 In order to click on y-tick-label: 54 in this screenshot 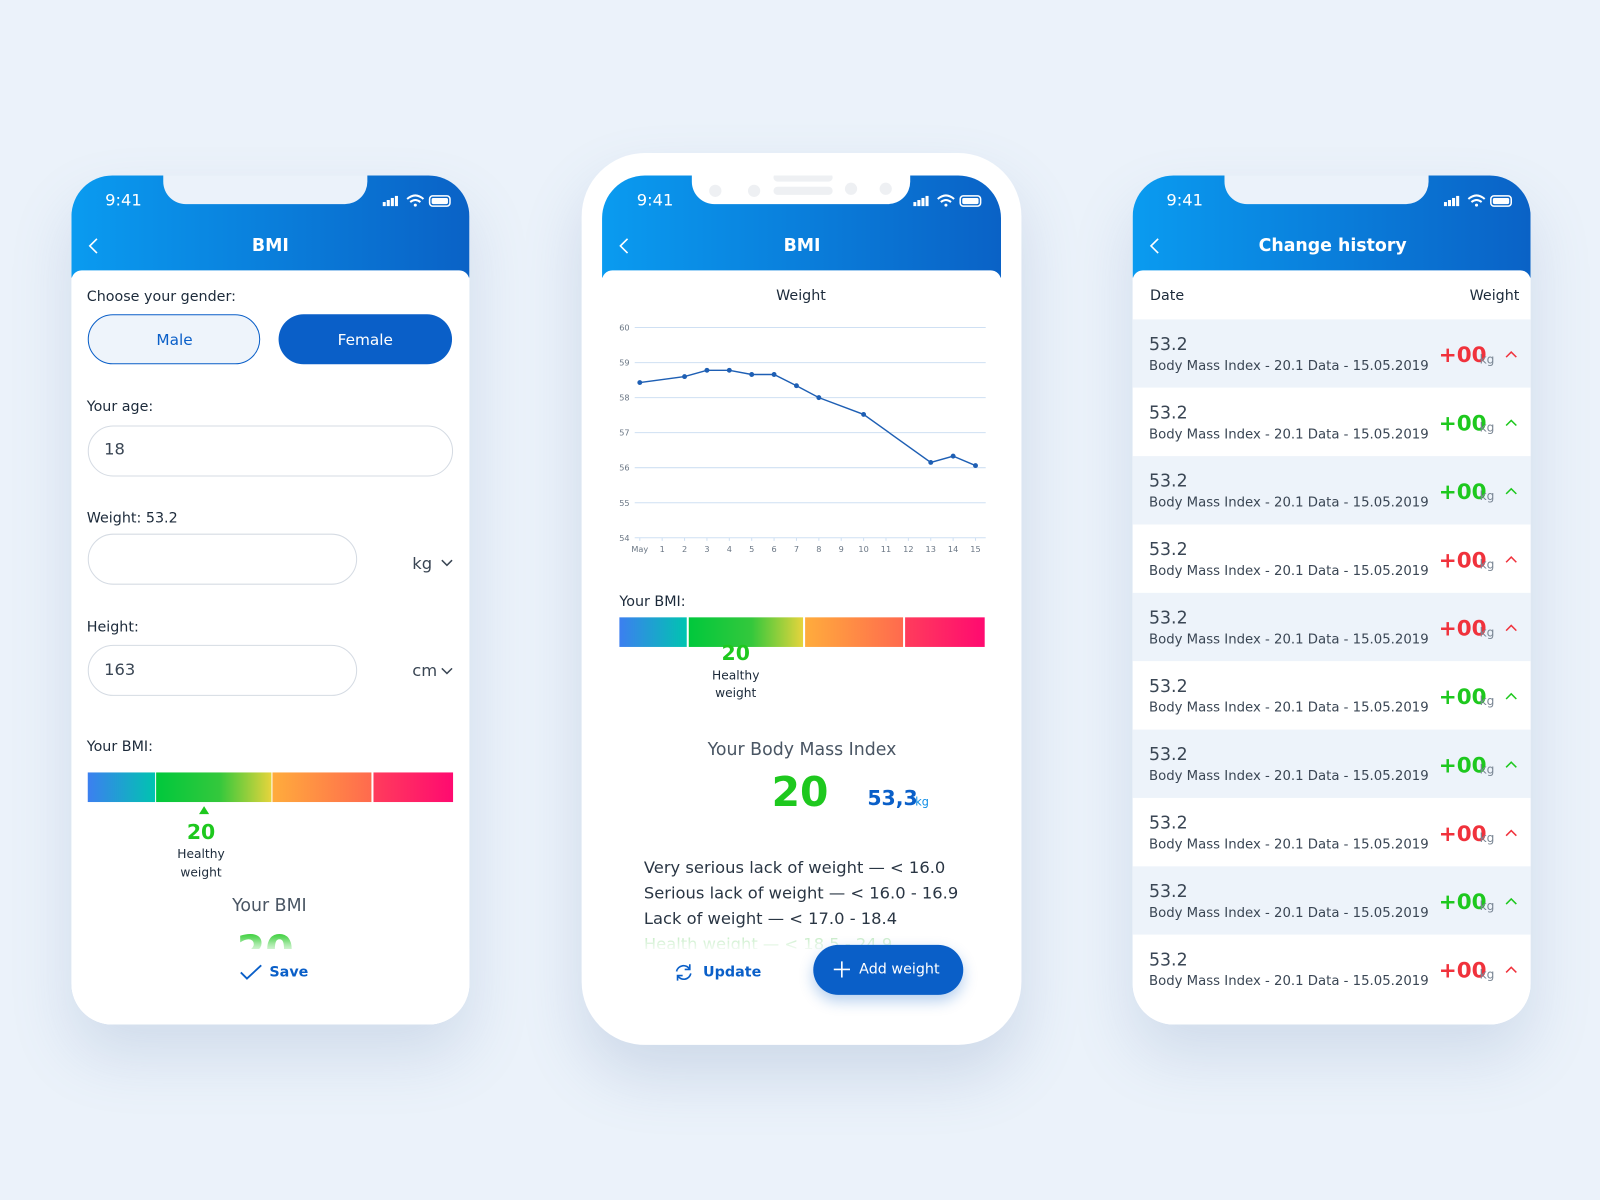, I will do `click(624, 538)`.